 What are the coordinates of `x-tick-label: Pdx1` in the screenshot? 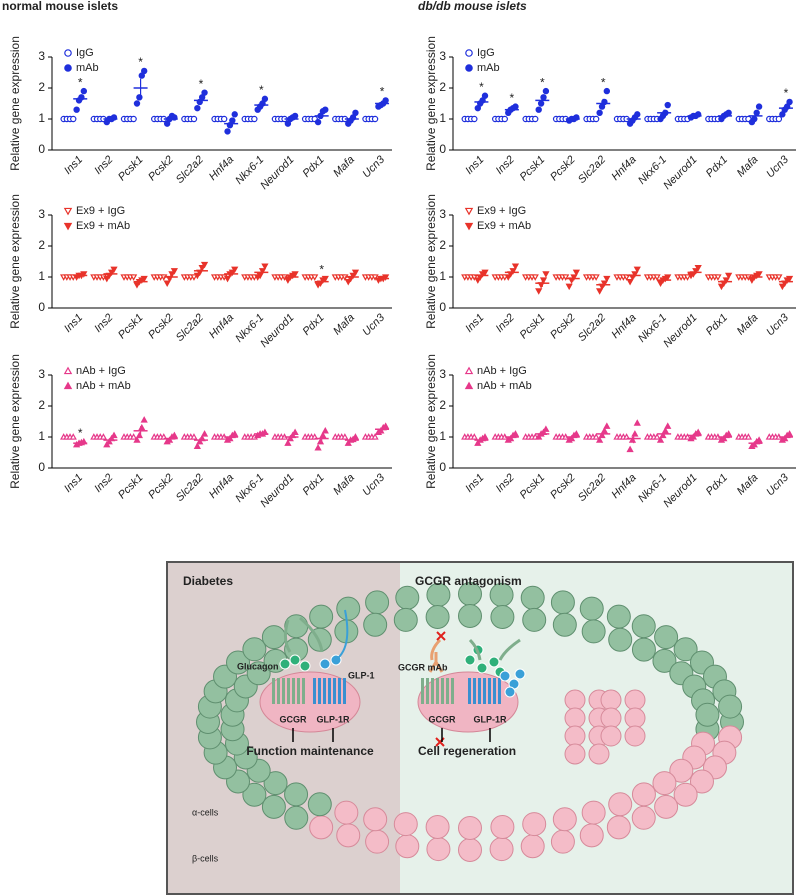 It's located at (314, 325).